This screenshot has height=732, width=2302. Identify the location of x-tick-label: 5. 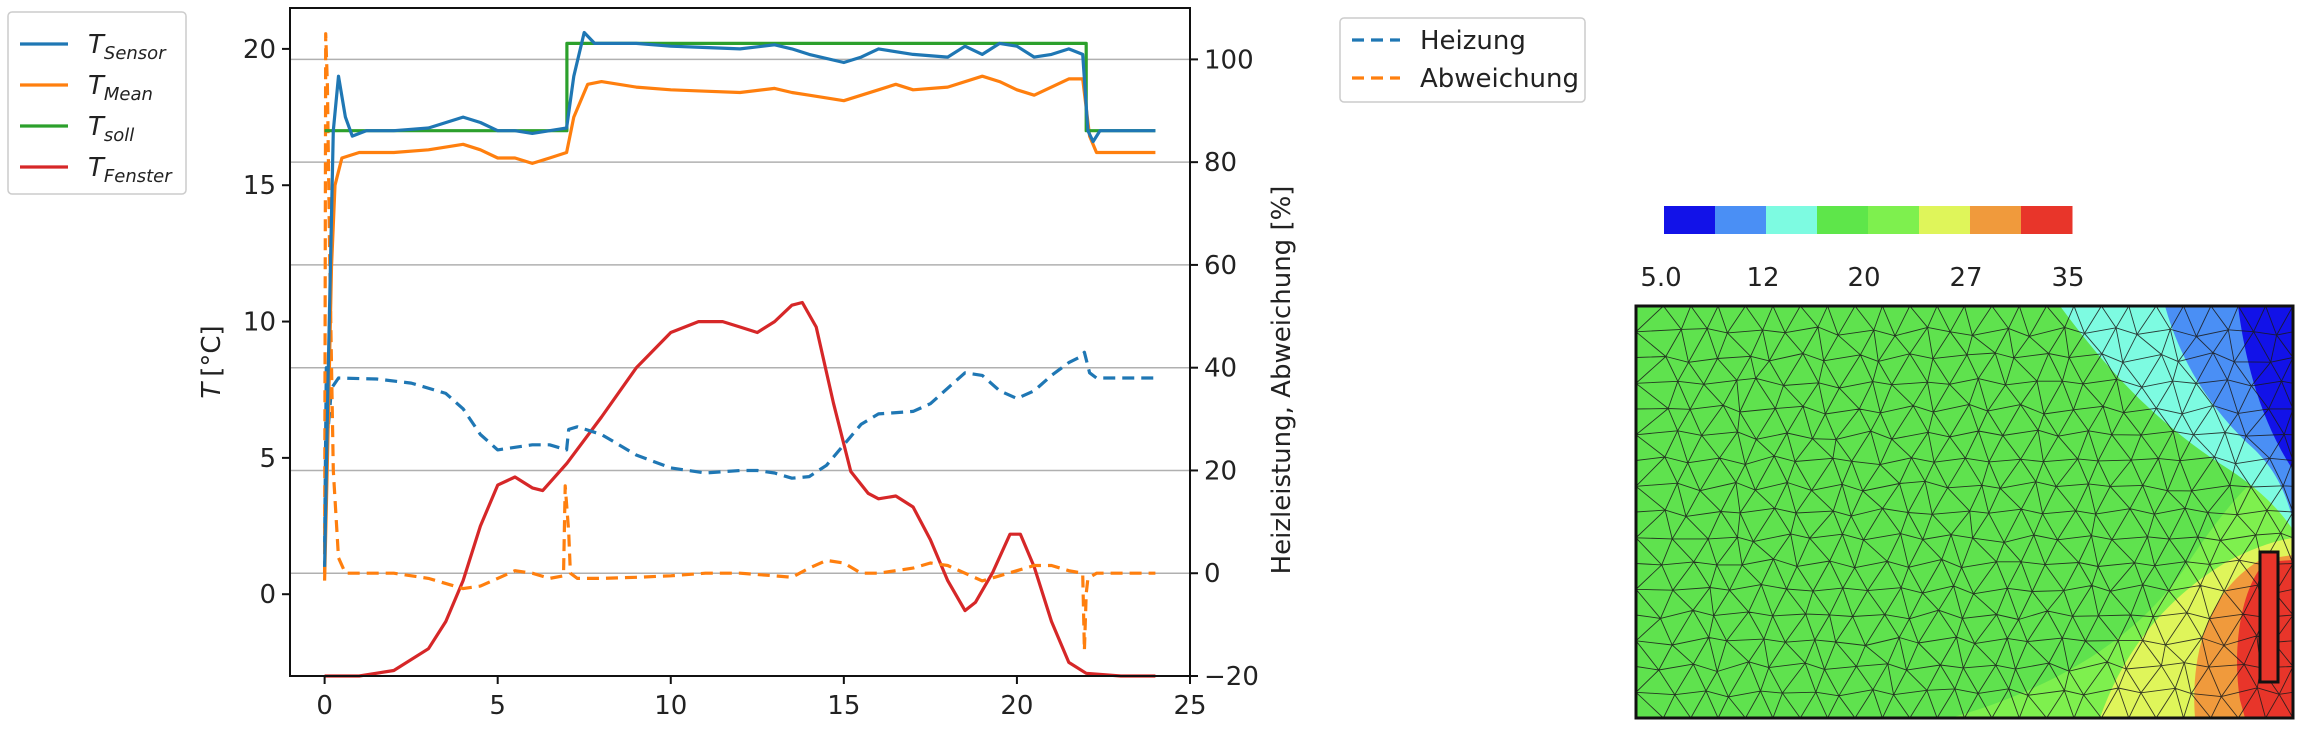
(497, 706).